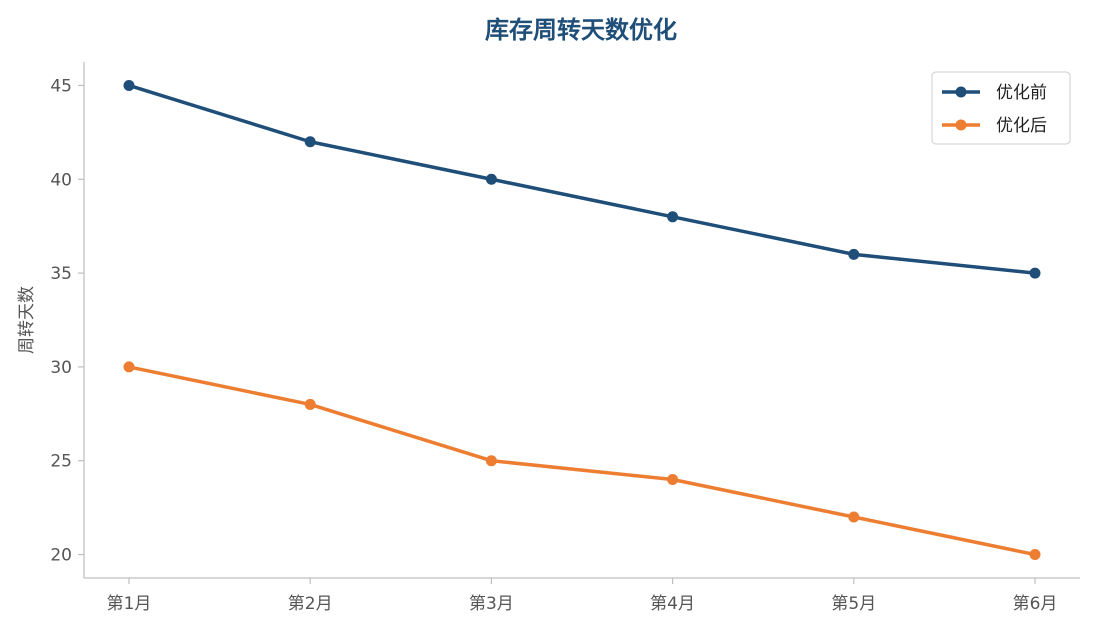 The width and height of the screenshot is (1095, 630). What do you see at coordinates (1021, 93) in the screenshot?
I see `legend-label: 优化前` at bounding box center [1021, 93].